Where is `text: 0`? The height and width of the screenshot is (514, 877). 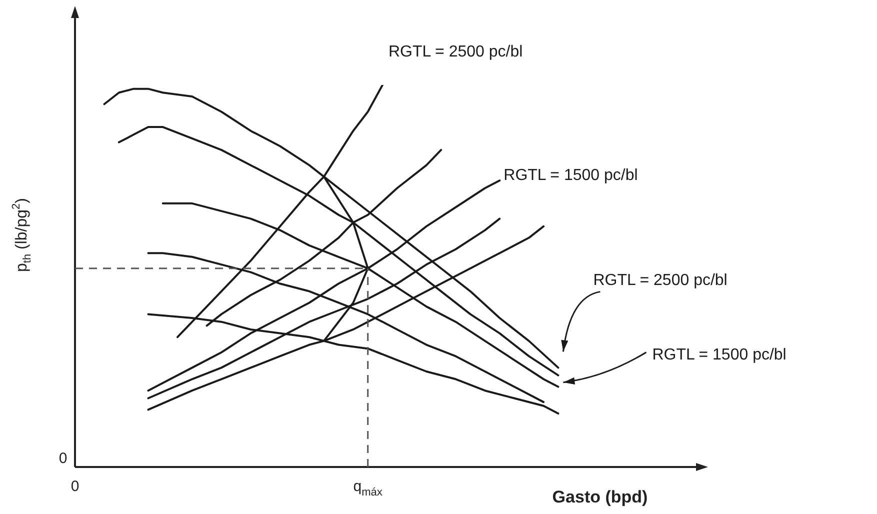
text: 0 is located at coordinates (63, 459).